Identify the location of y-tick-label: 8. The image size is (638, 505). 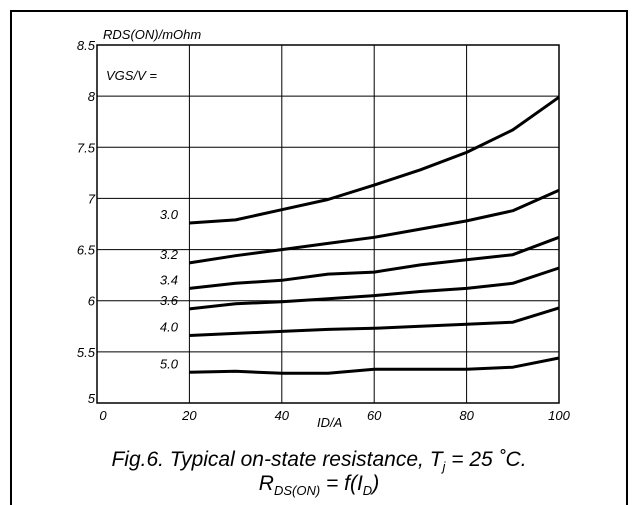
(92, 96).